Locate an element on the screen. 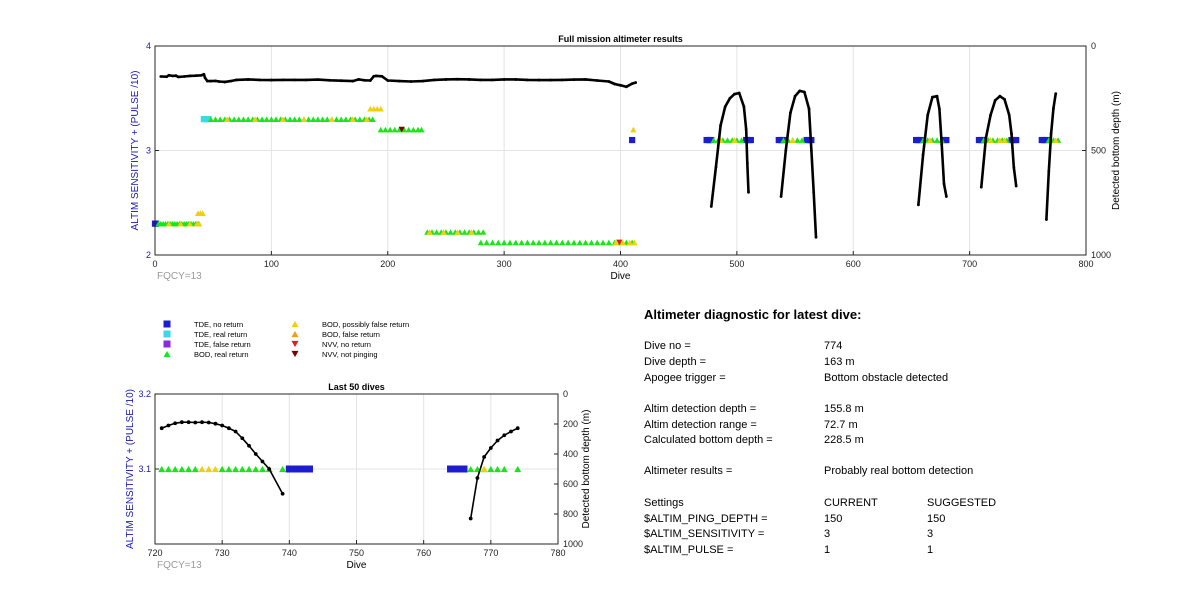  diagnostic-value: 155.8 m is located at coordinates (844, 409).